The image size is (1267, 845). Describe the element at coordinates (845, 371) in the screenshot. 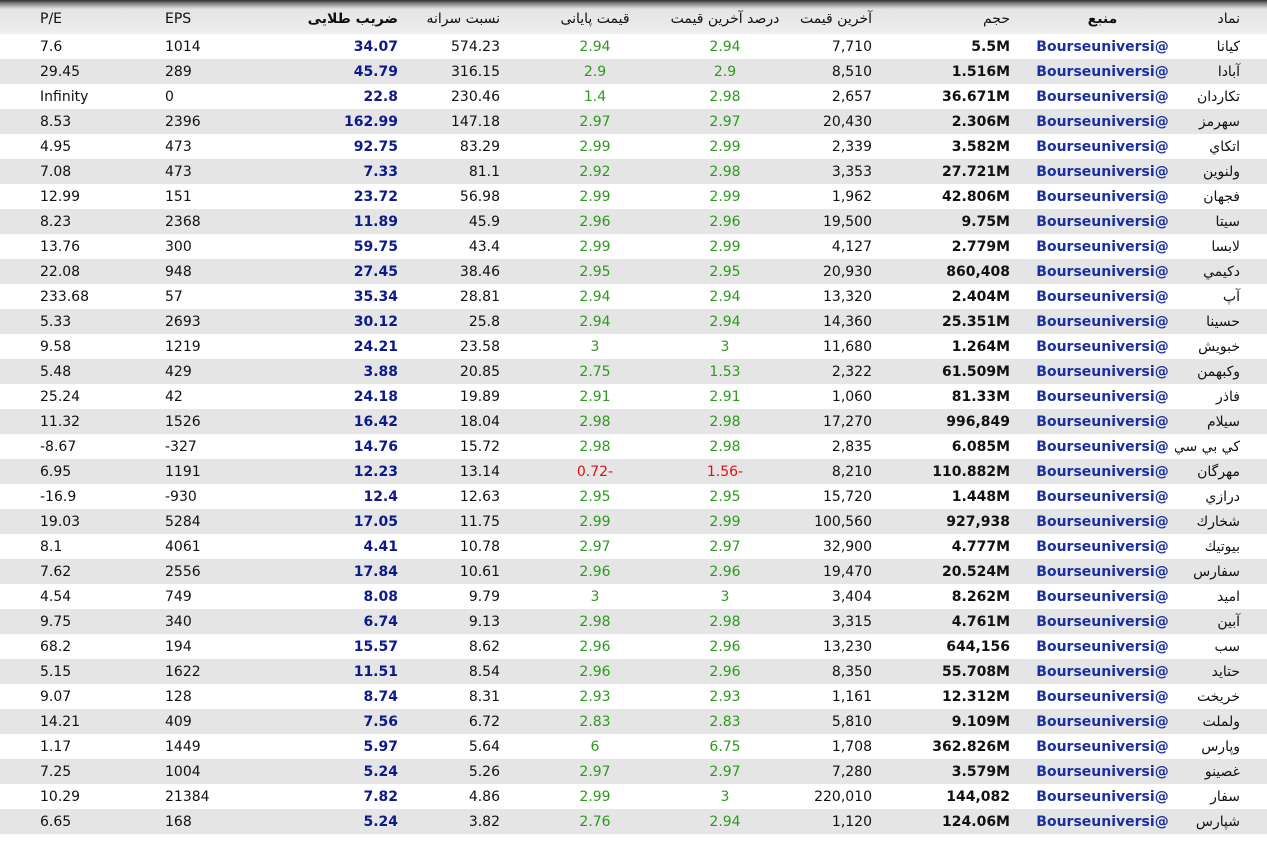

I see `table-cell: 2,322` at that location.